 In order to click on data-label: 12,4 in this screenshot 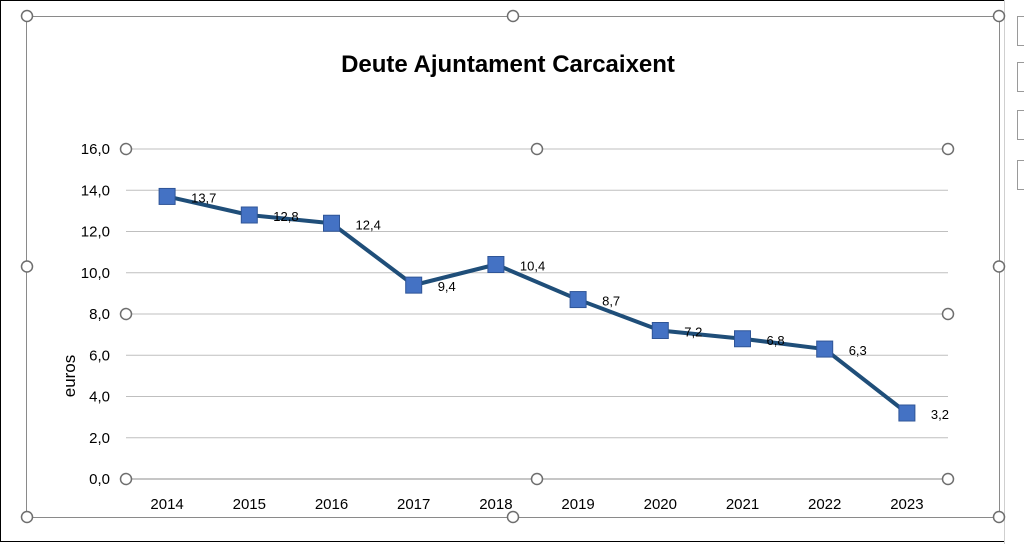, I will do `click(368, 224)`.